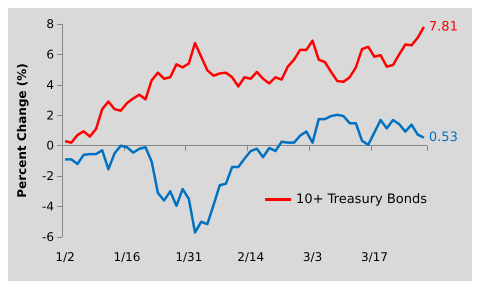 This screenshot has height=289, width=480. Describe the element at coordinates (50, 24) in the screenshot. I see `y-tick-label: 8` at that location.